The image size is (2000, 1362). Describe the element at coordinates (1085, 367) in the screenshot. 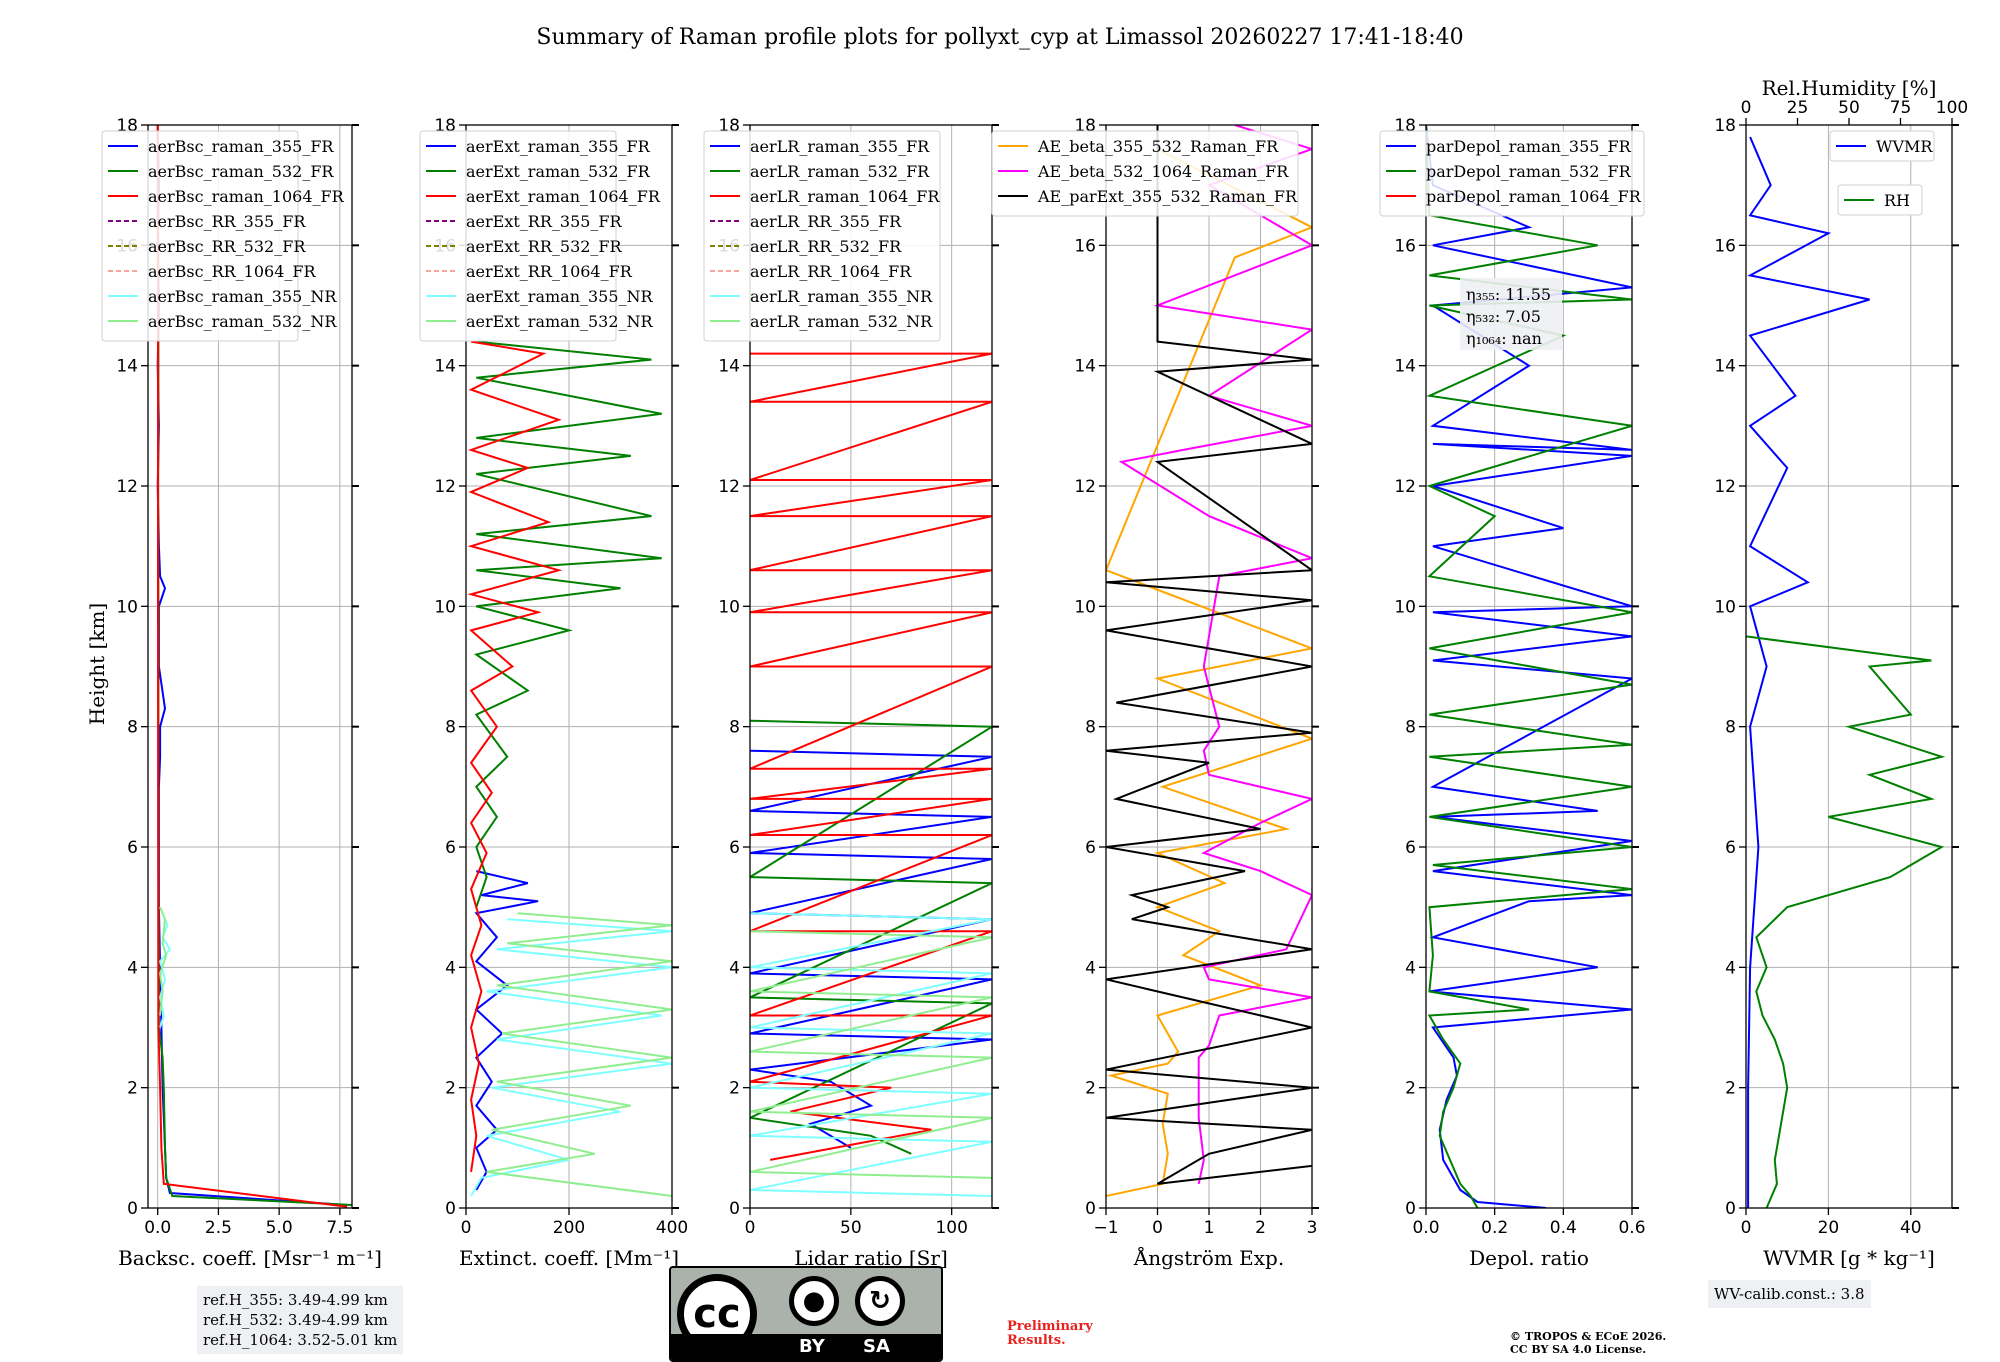

I see `y-tick-label: 14` at that location.